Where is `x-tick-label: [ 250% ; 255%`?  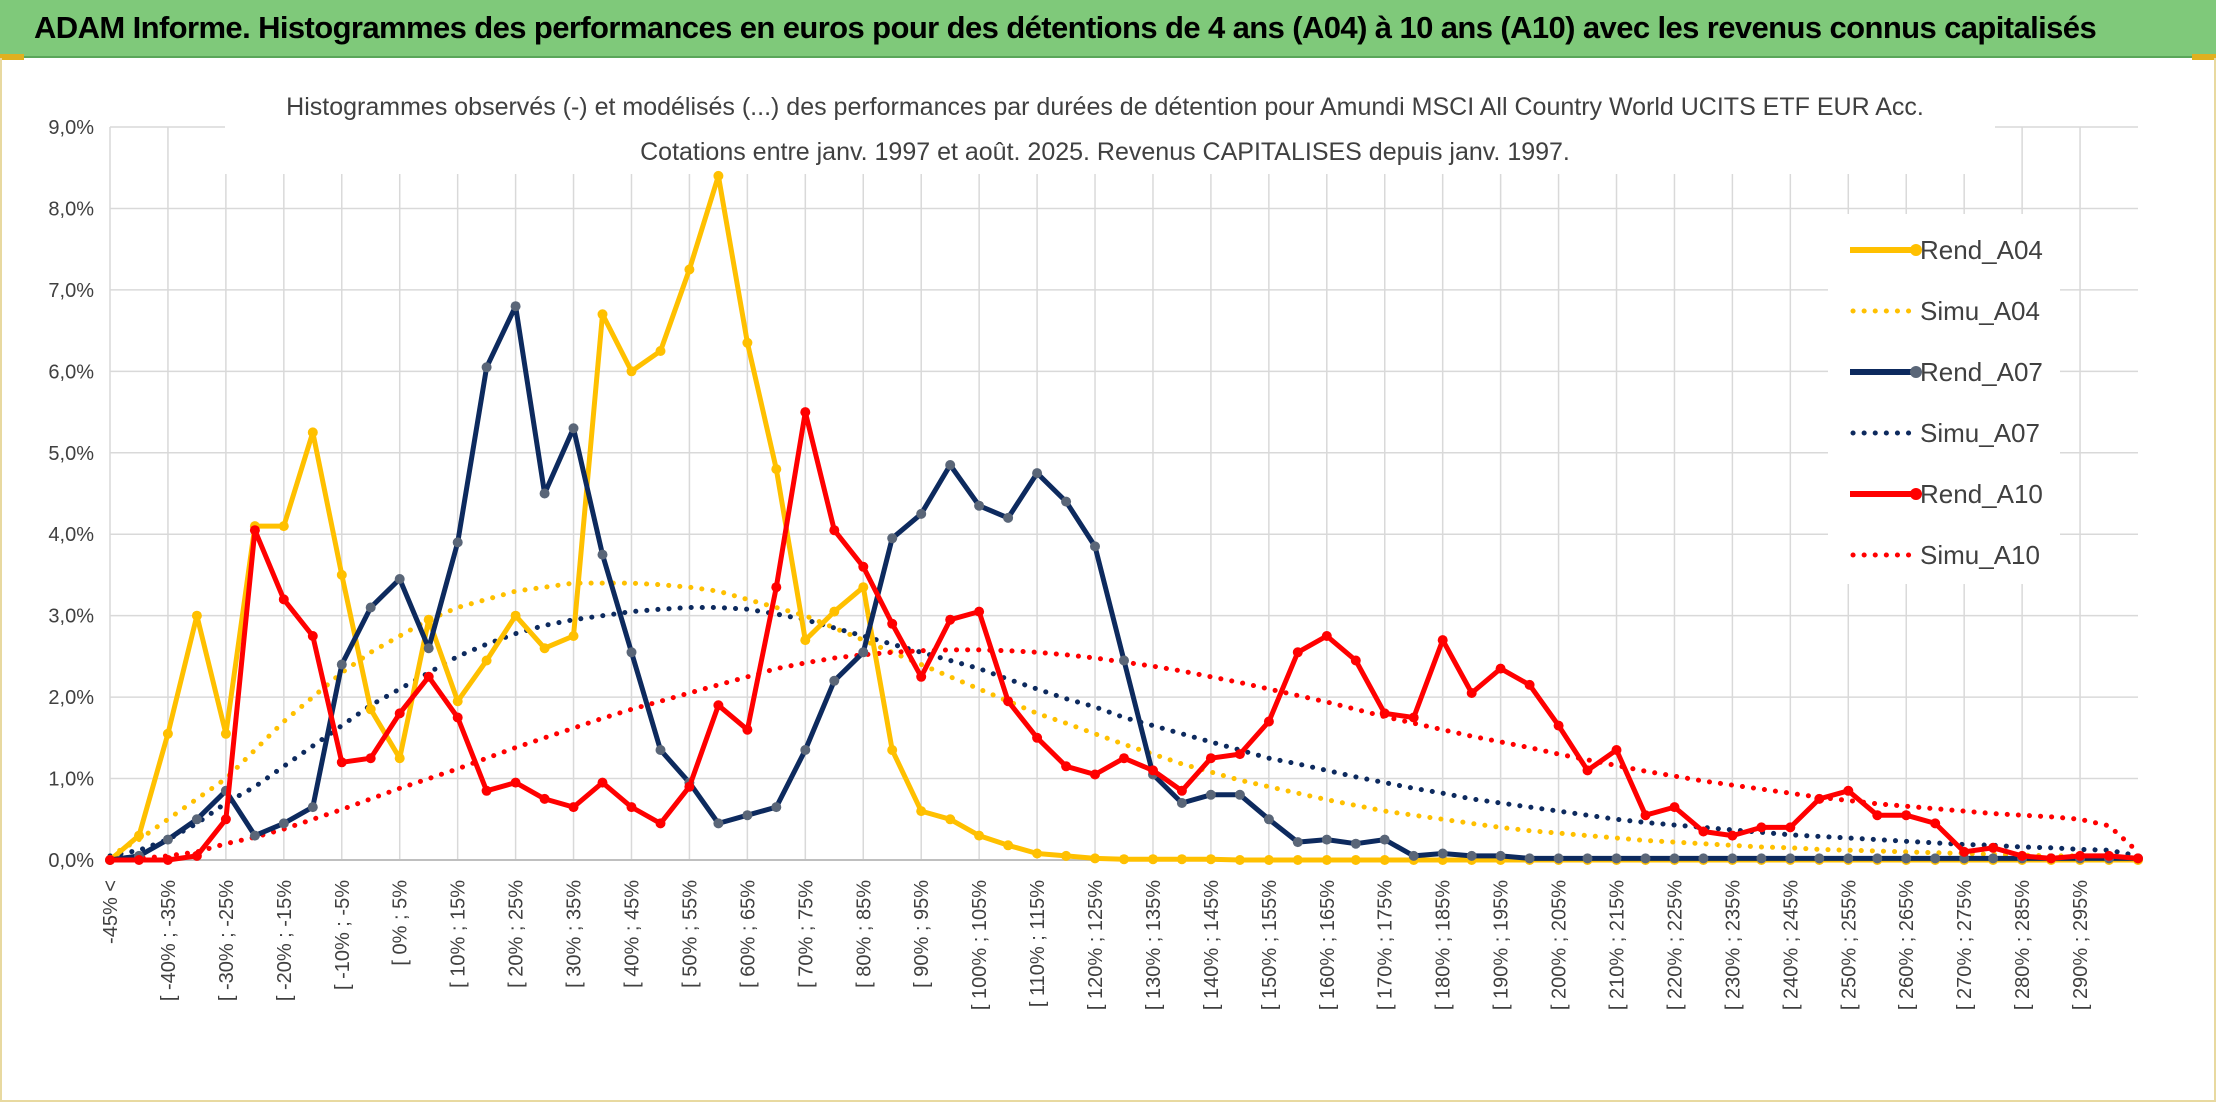
x-tick-label: [ 250% ; 255% is located at coordinates (1849, 945).